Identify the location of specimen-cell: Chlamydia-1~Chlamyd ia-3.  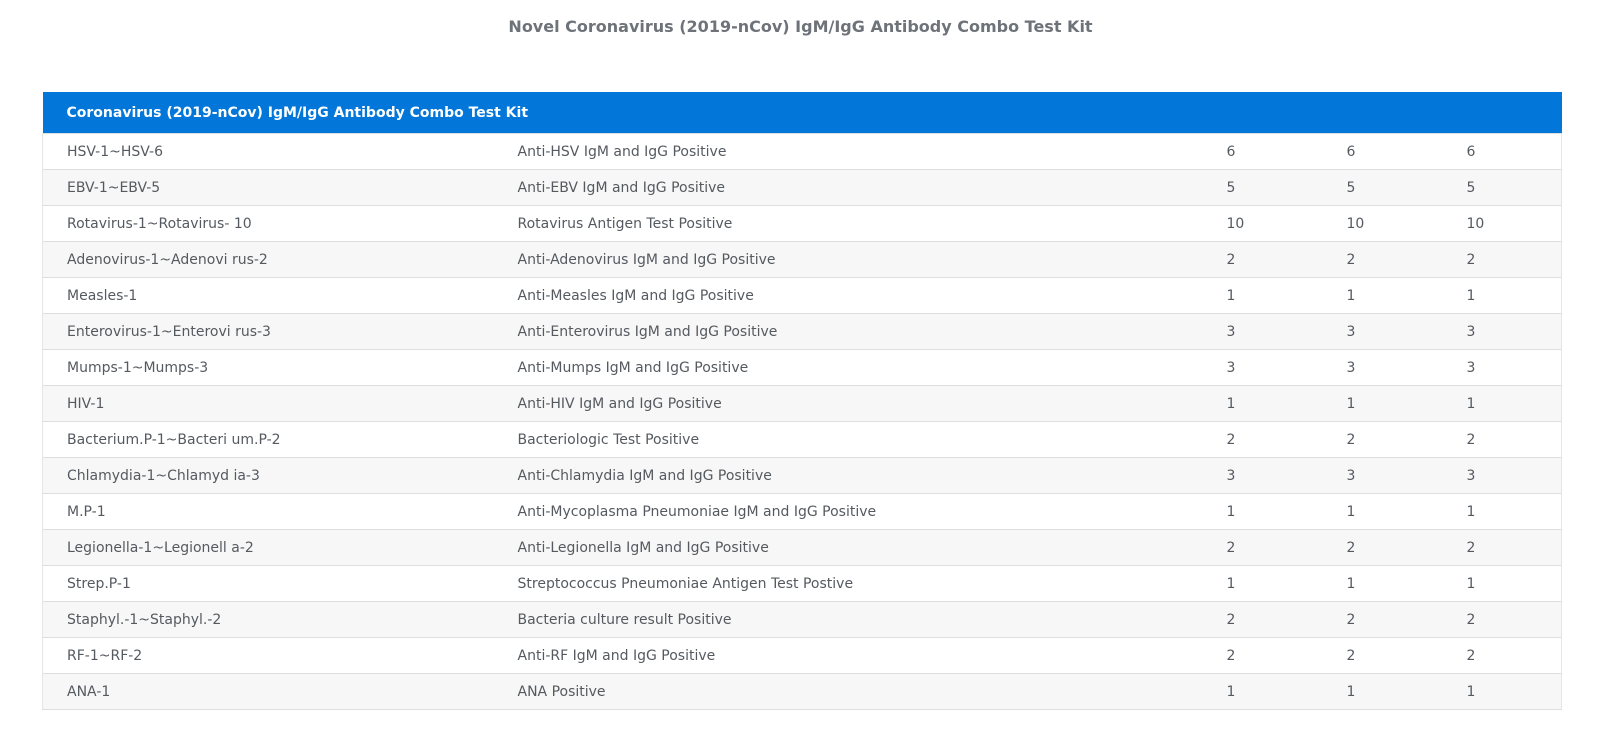
(268, 475).